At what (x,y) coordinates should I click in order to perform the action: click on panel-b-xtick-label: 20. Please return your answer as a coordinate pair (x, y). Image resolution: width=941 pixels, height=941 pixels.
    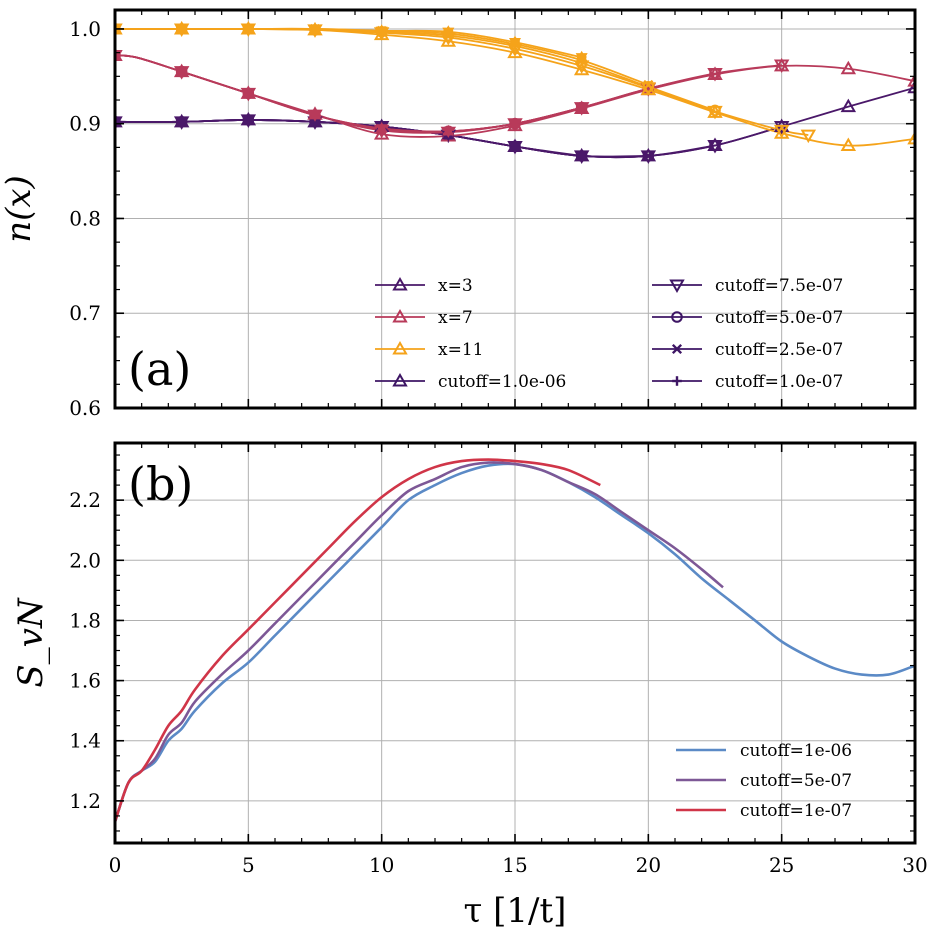
    Looking at the image, I should click on (648, 865).